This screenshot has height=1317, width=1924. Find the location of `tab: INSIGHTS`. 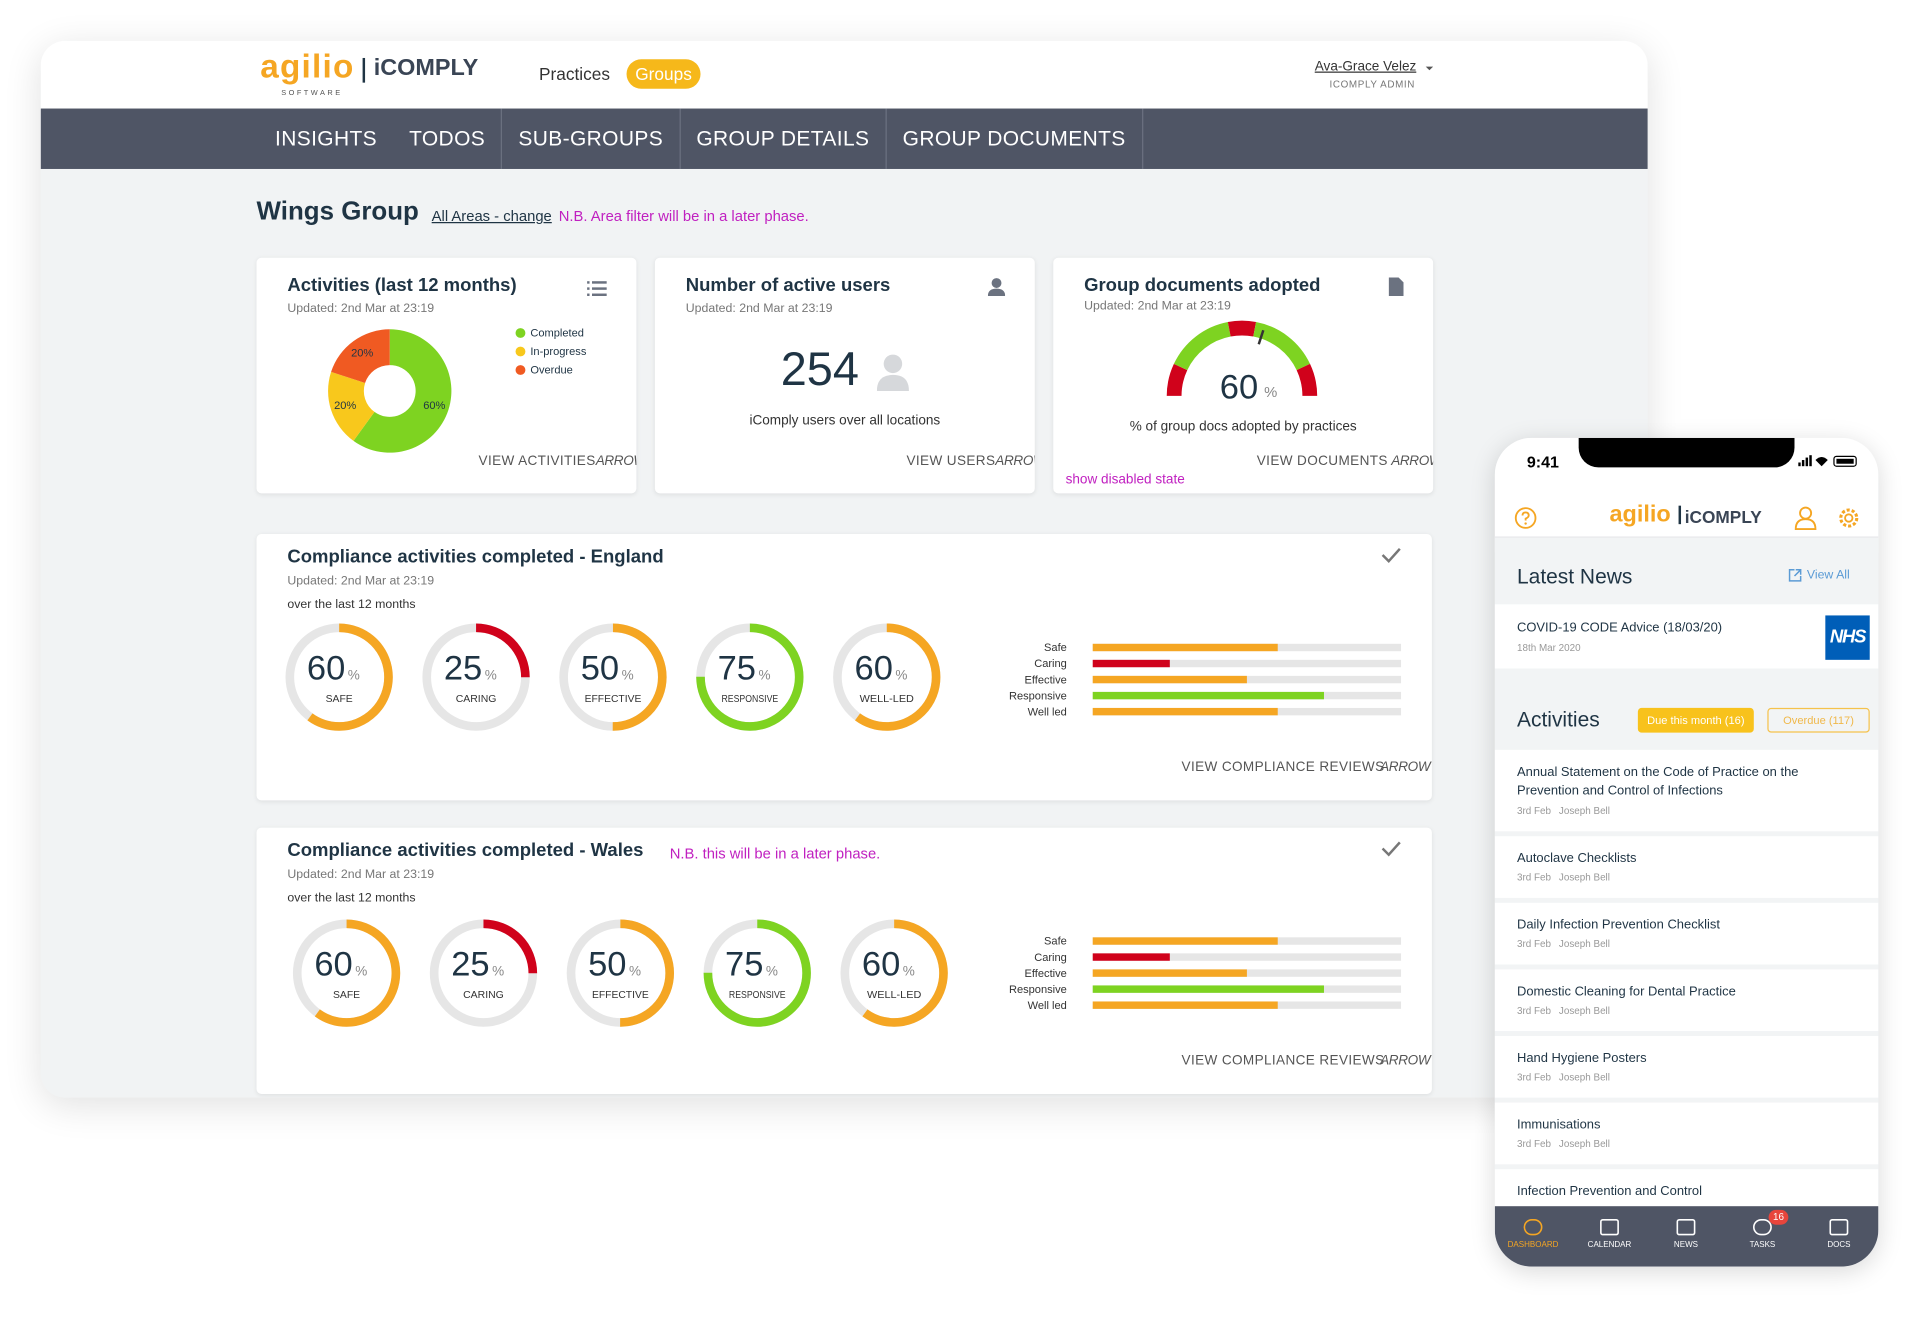

tab: INSIGHTS is located at coordinates (326, 139).